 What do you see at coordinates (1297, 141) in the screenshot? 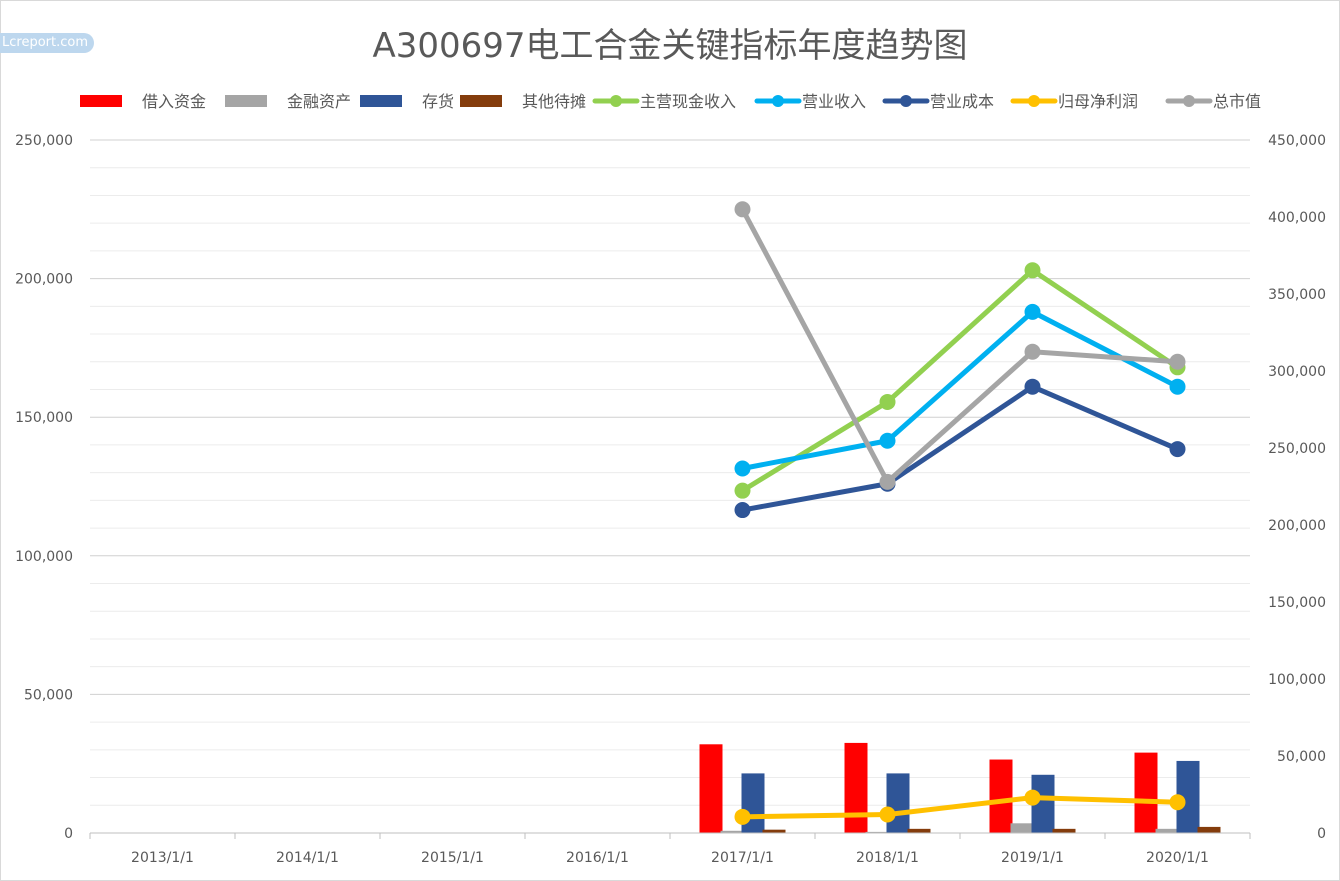
I see `right-y-tick-label: 450,000` at bounding box center [1297, 141].